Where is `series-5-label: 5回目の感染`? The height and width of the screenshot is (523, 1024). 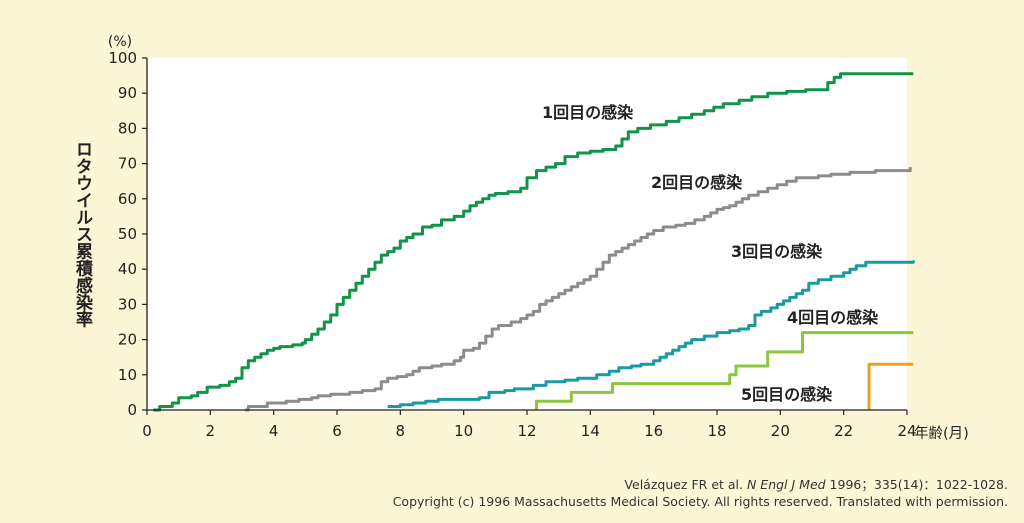 series-5-label: 5回目の感染 is located at coordinates (787, 394).